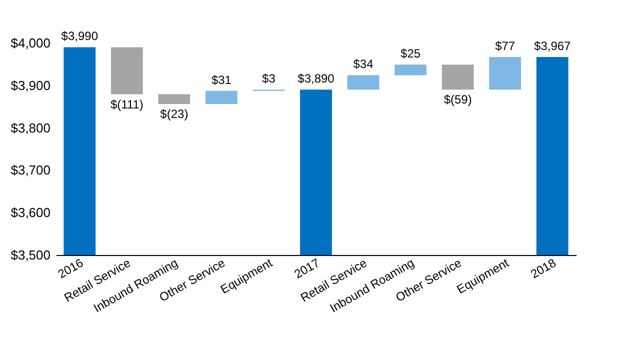 The width and height of the screenshot is (617, 349). Describe the element at coordinates (174, 114) in the screenshot. I see `data-label: $(23)` at that location.